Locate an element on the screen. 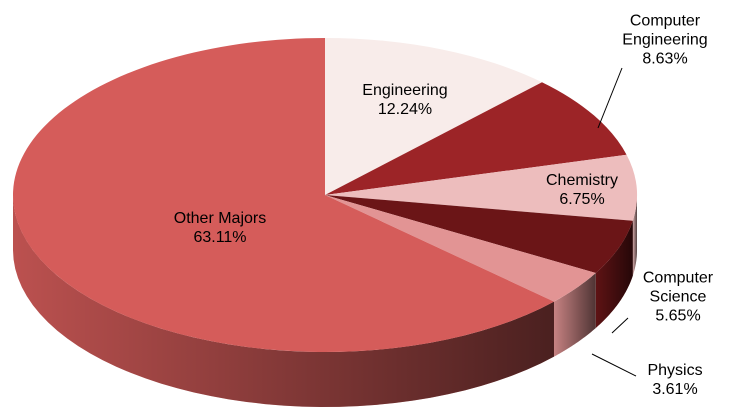 Image resolution: width=747 pixels, height=415 pixels. category-label: Engineering is located at coordinates (405, 90).